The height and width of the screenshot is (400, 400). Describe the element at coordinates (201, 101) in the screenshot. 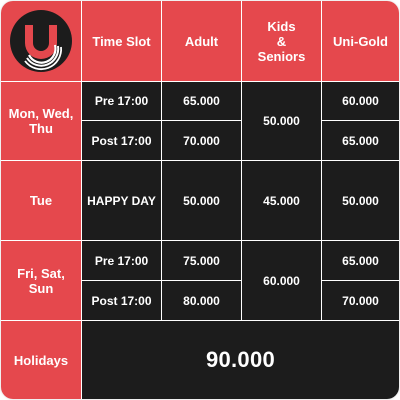

I see `price-adult: 65.000` at that location.